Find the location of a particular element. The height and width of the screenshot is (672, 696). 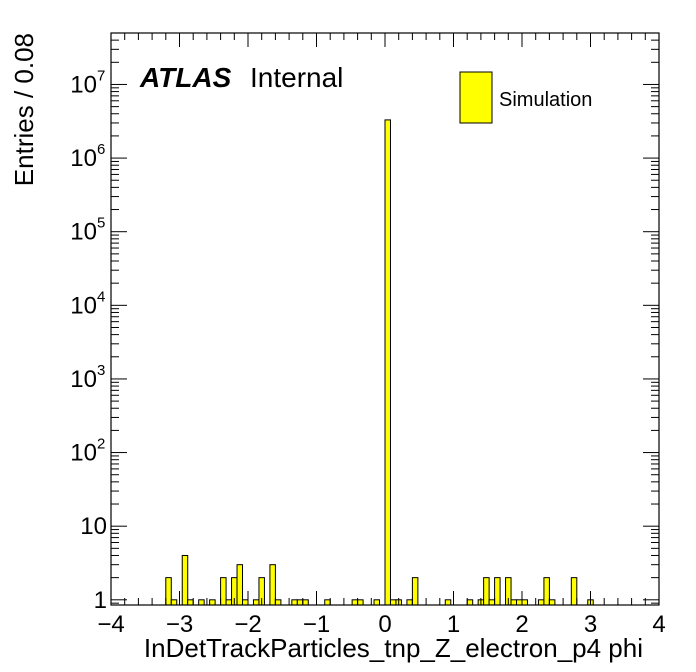

x-tick-label: 4 is located at coordinates (658, 624).